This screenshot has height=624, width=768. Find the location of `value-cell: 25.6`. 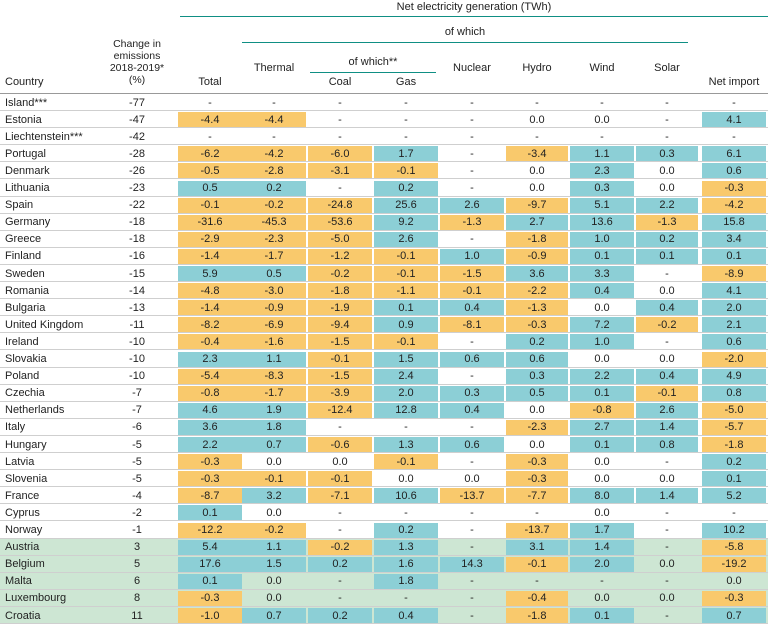

value-cell: 25.6 is located at coordinates (406, 205).